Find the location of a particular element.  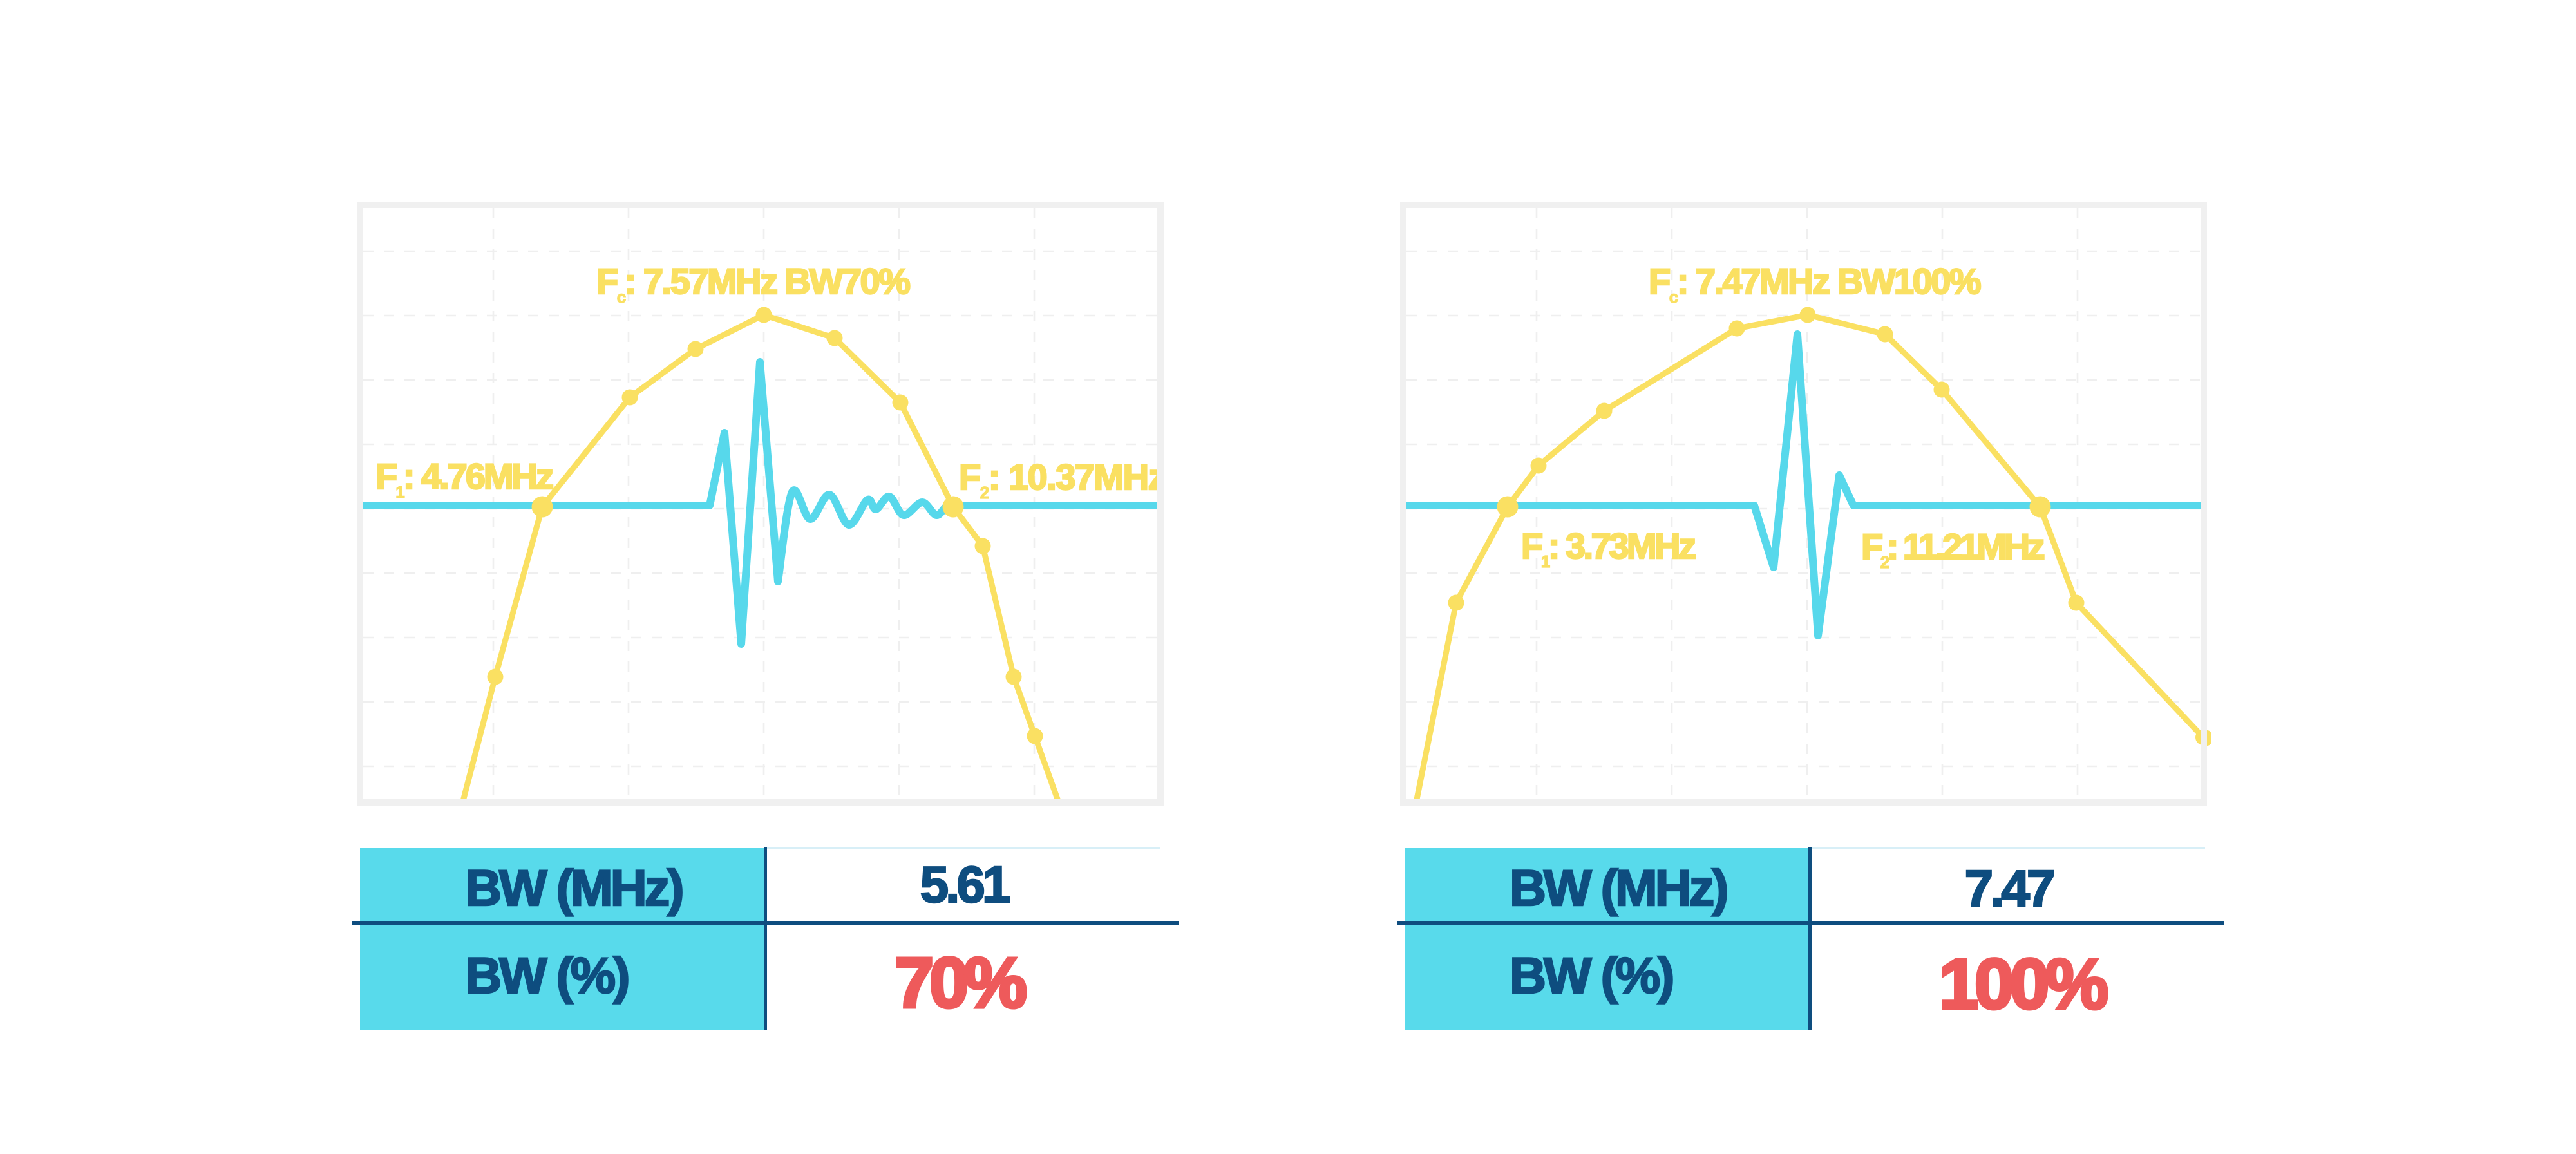

svg-text: Fc: 7.57MHz BW70% is located at coordinates (753, 284).